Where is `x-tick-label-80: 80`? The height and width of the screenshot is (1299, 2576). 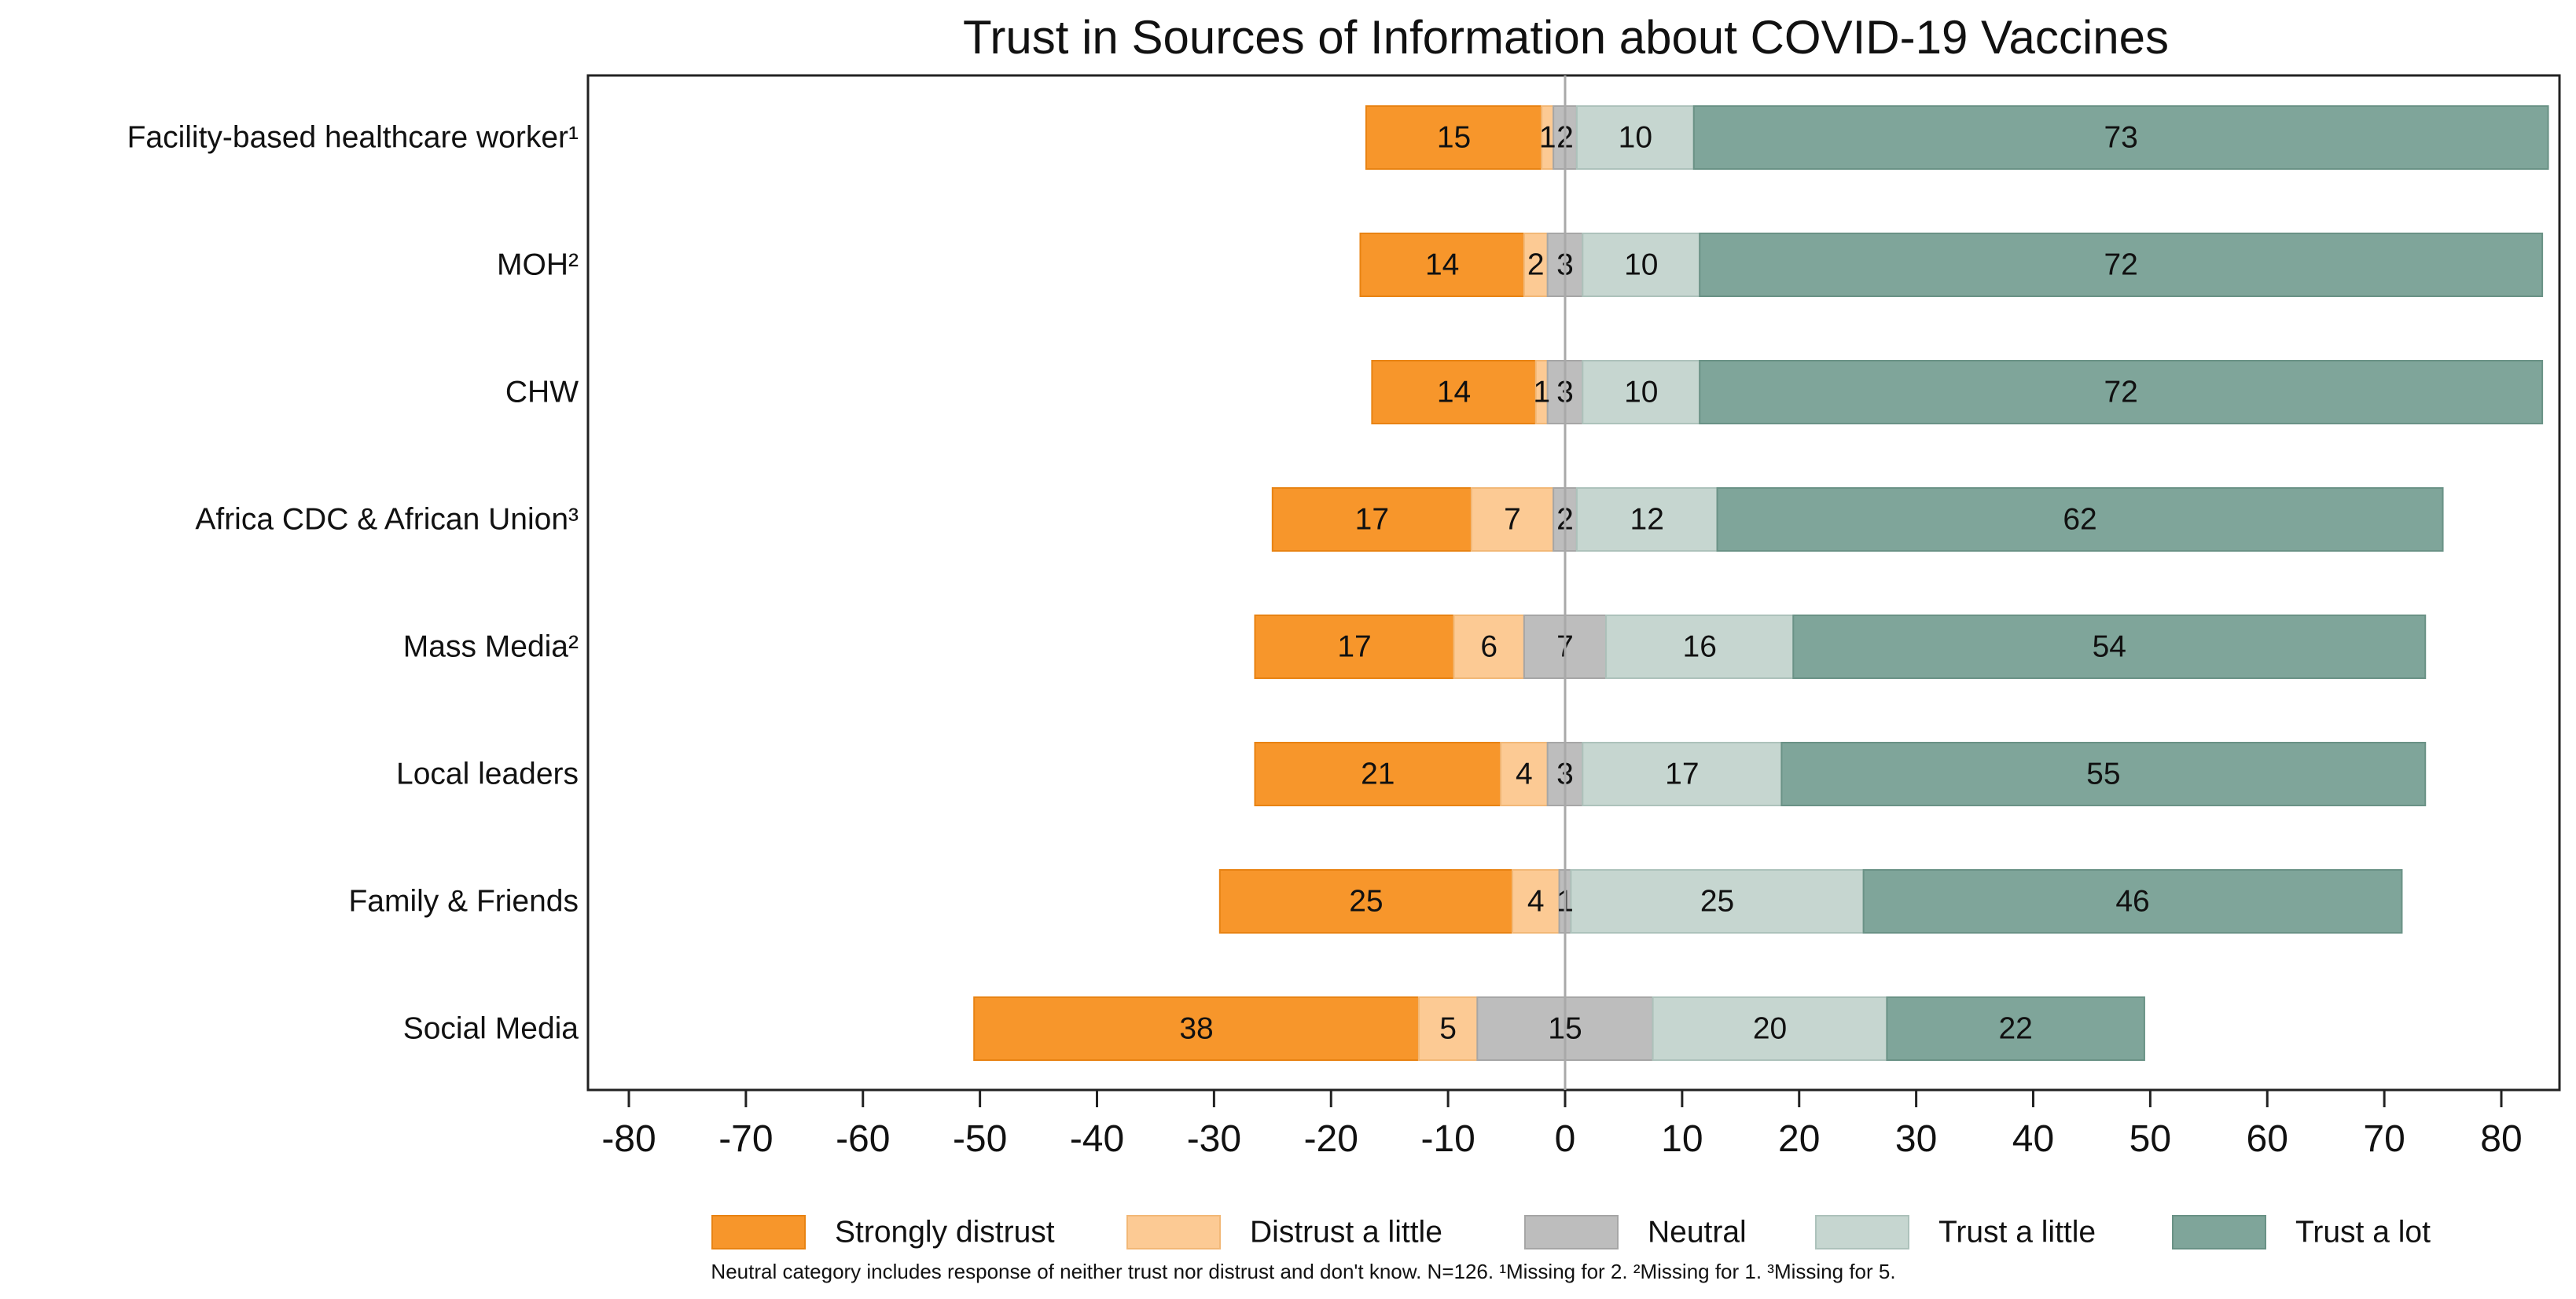
x-tick-label-80: 80 is located at coordinates (2501, 1139).